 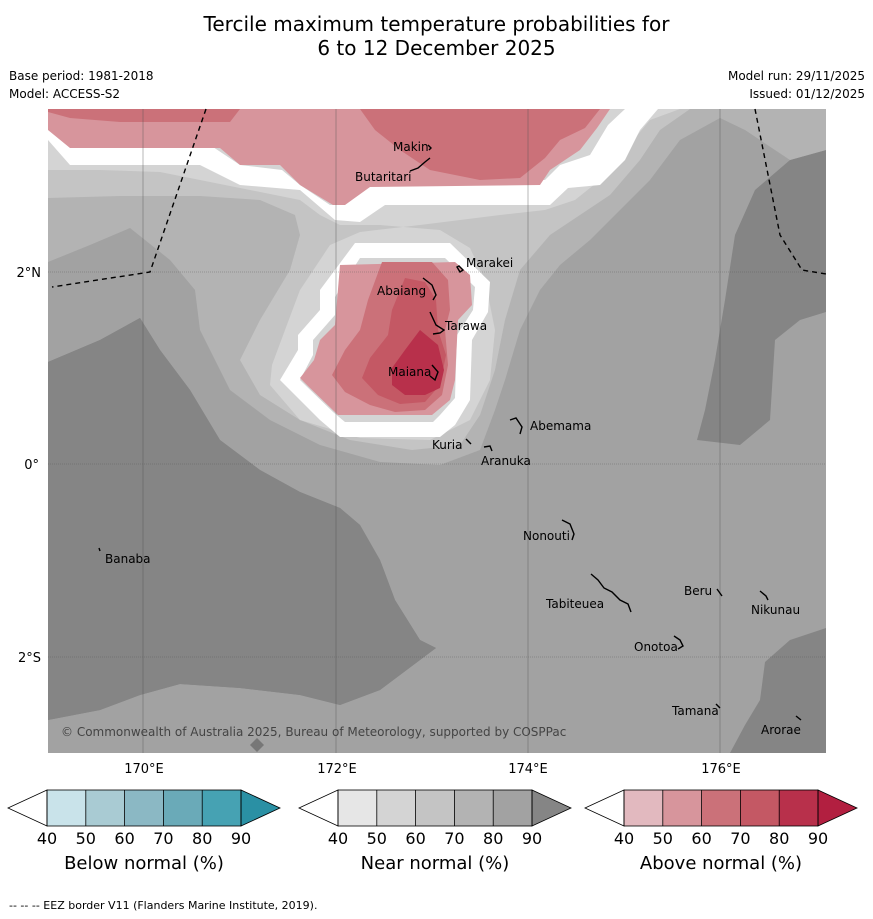 I want to click on colorbar-above-high-extend, so click(x=837, y=808).